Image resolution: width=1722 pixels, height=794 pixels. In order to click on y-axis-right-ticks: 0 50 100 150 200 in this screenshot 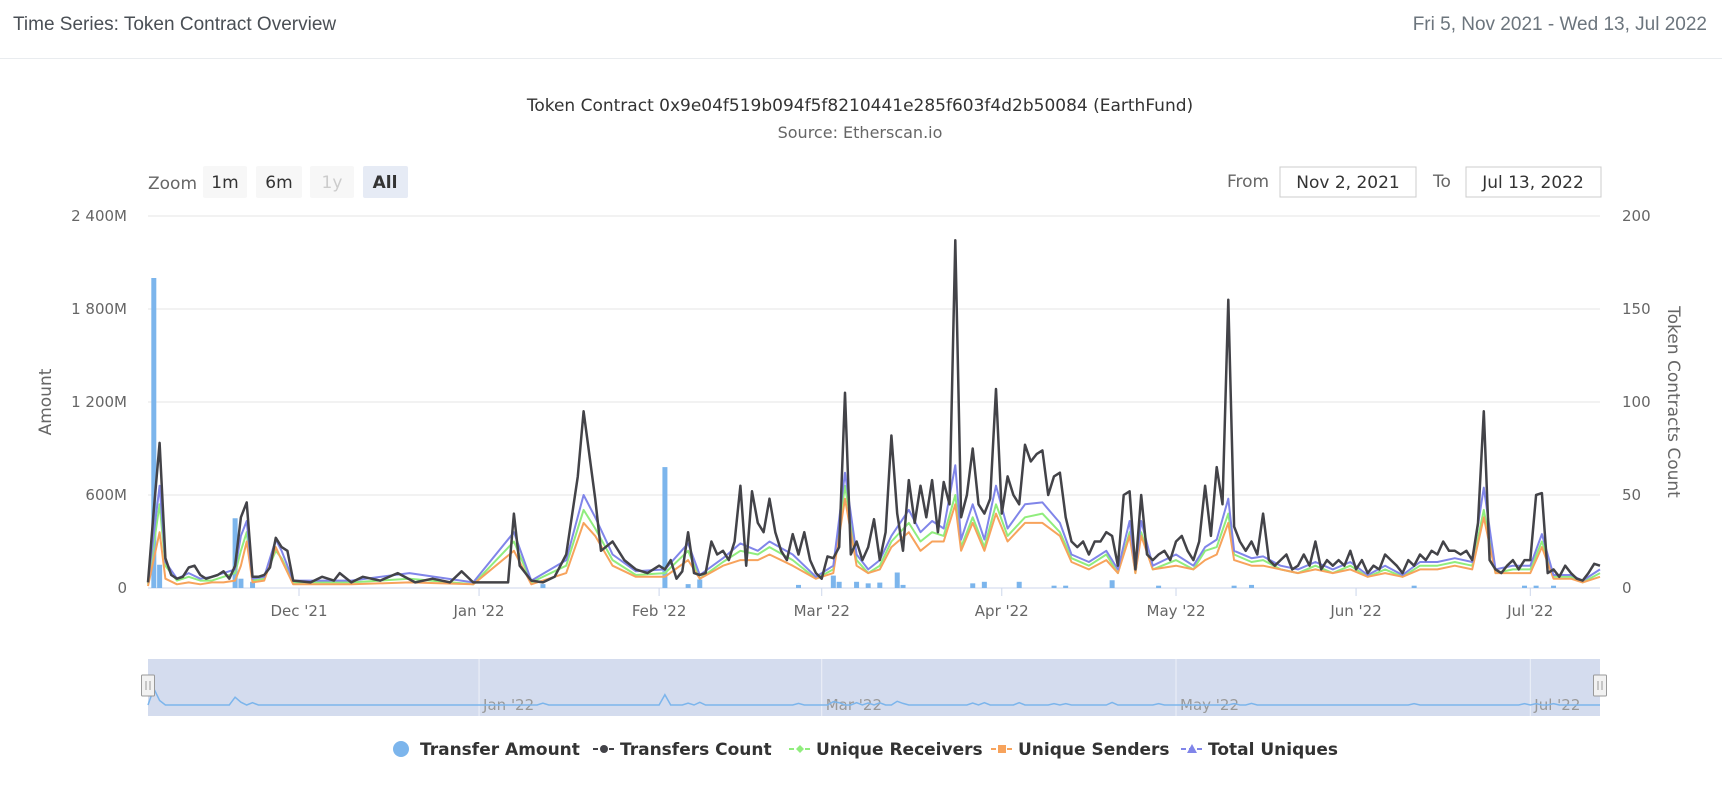, I will do `click(1636, 402)`.